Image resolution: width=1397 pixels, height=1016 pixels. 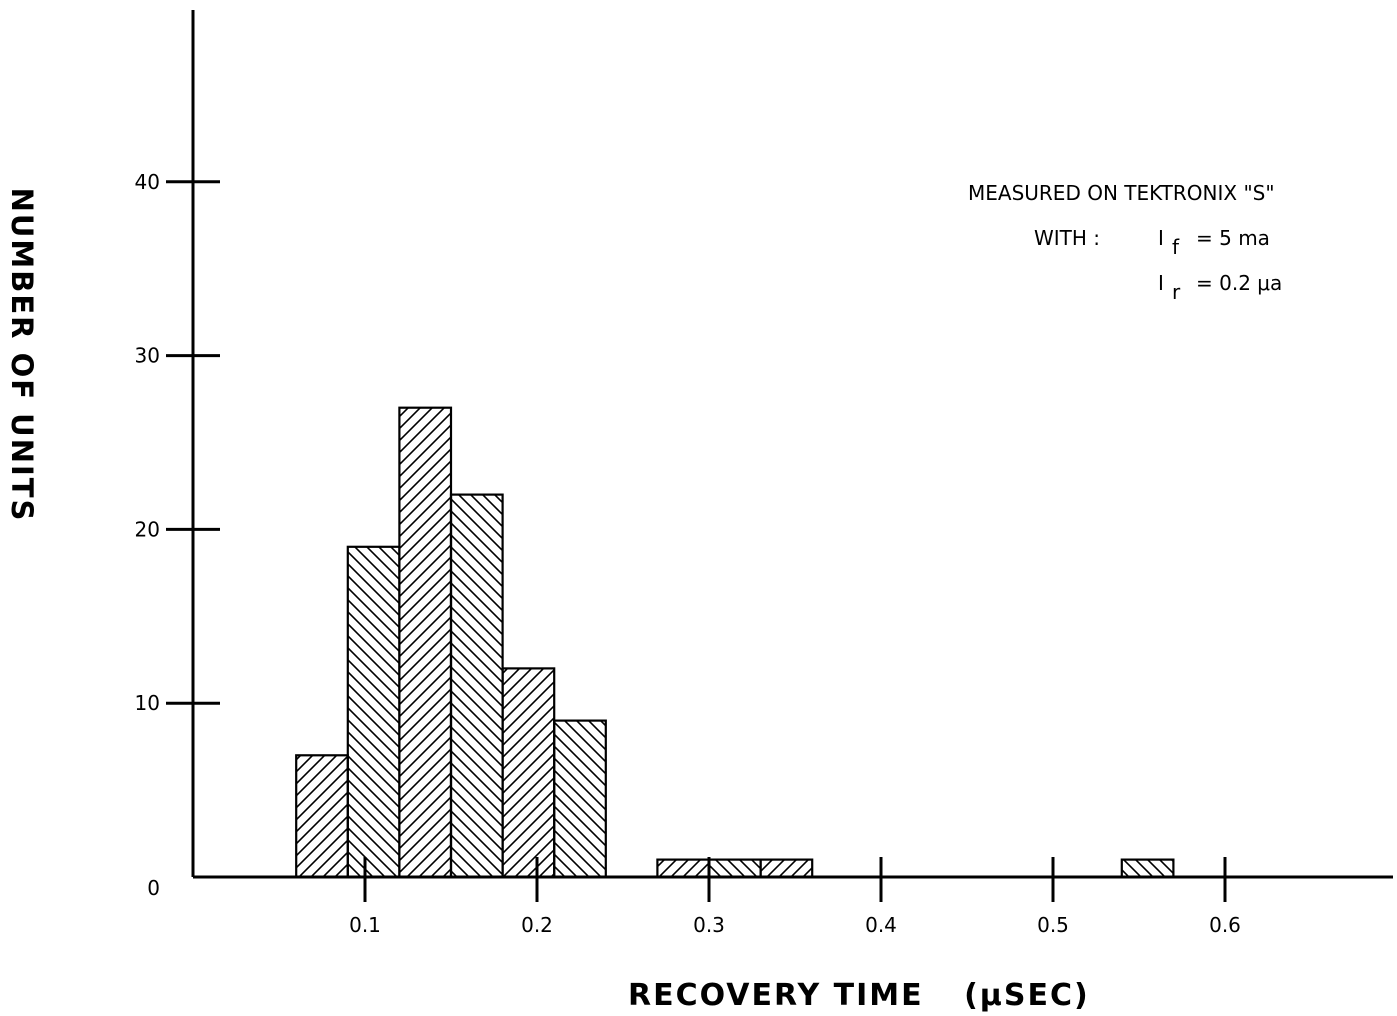 I want to click on note-with-label: WITH :, so click(x=1067, y=238).